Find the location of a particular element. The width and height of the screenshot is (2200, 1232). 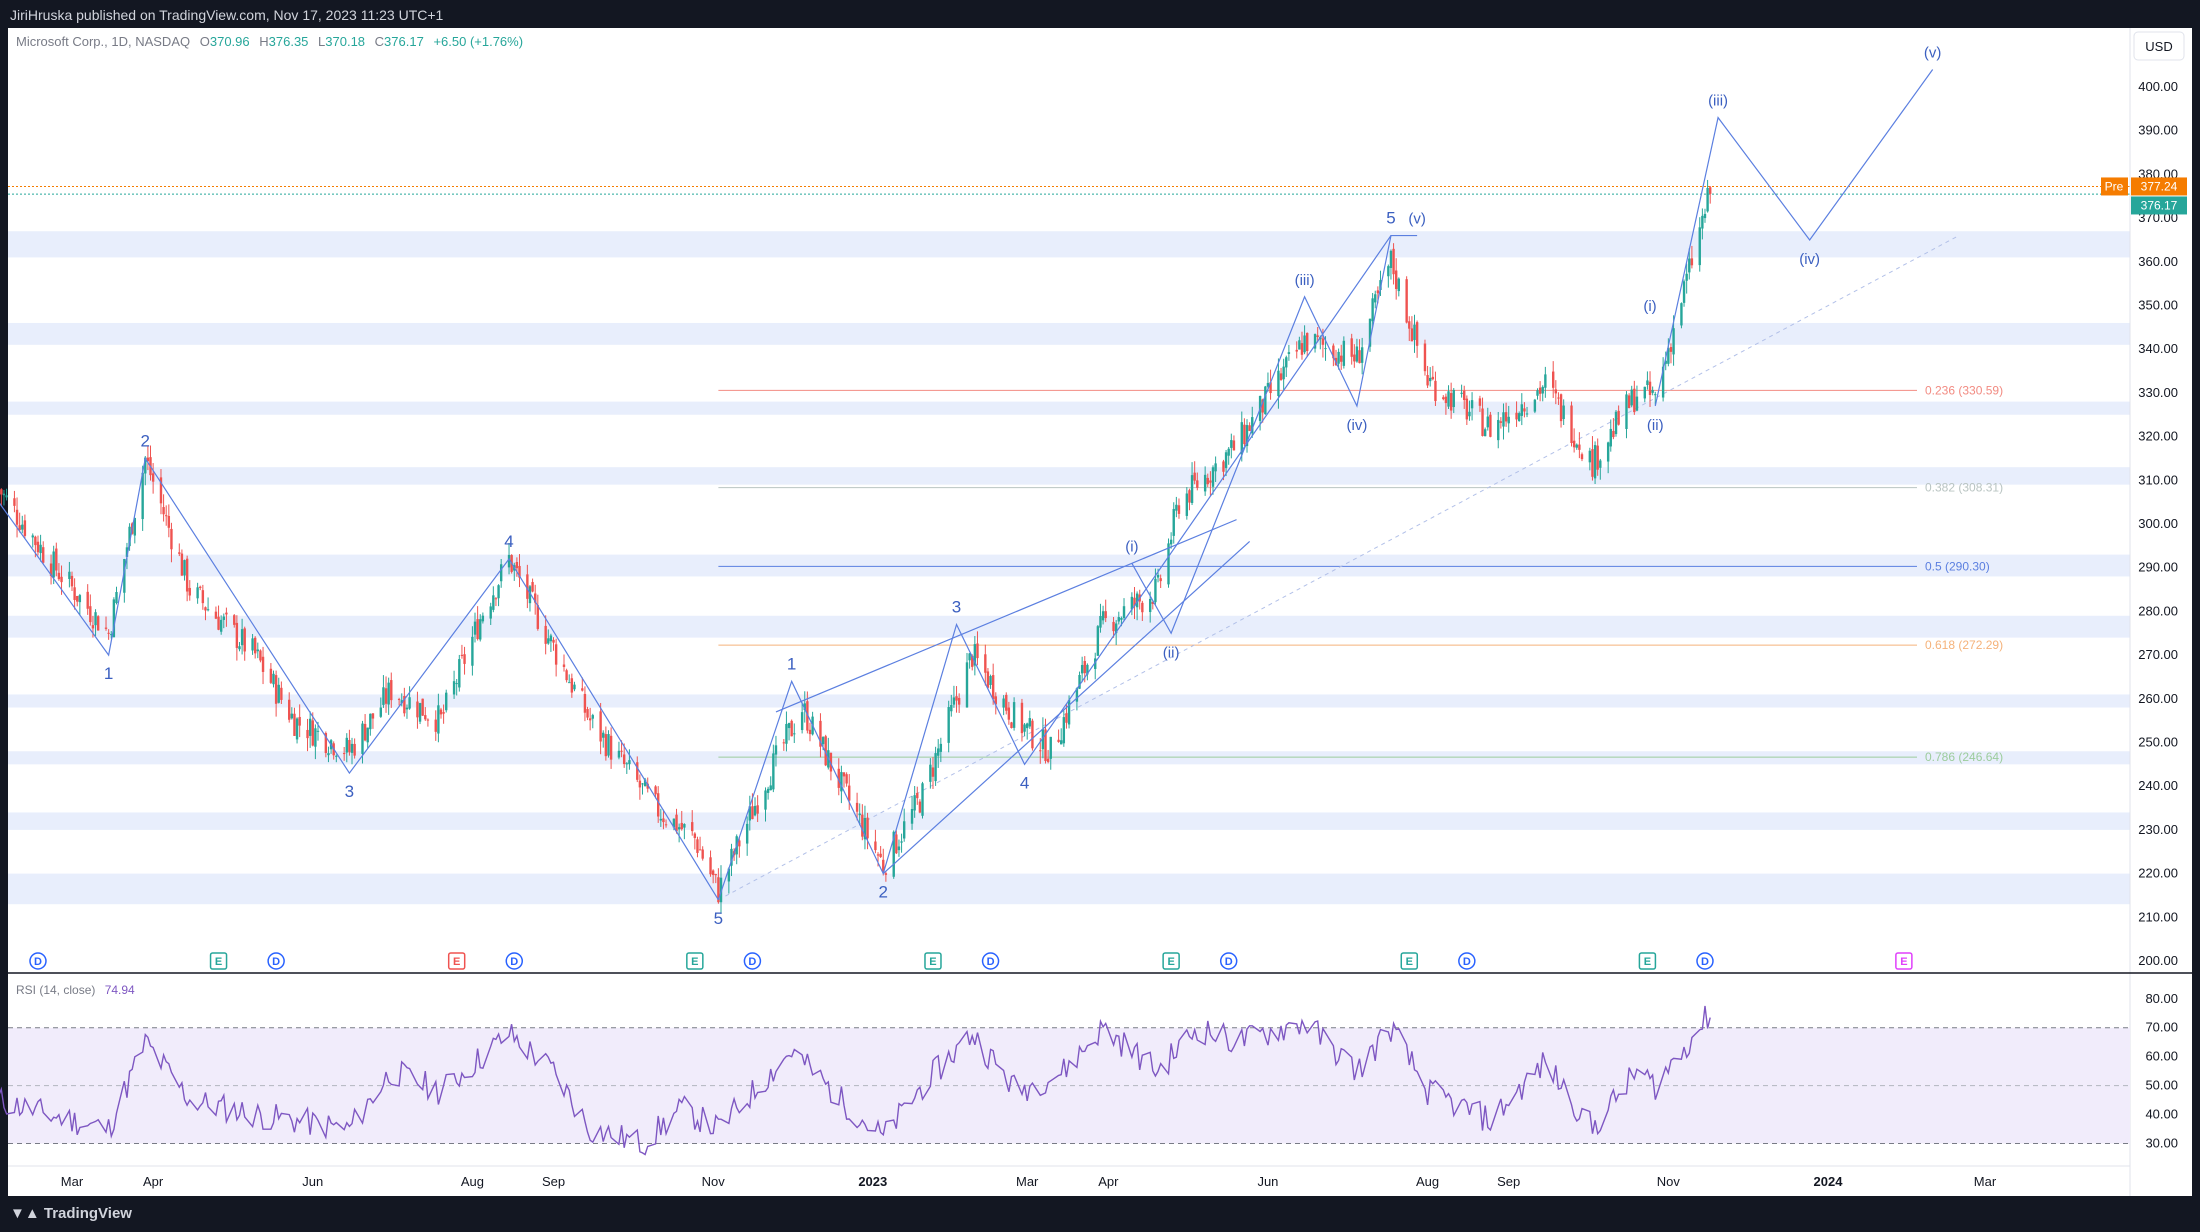

currency-button is located at coordinates (2159, 46).